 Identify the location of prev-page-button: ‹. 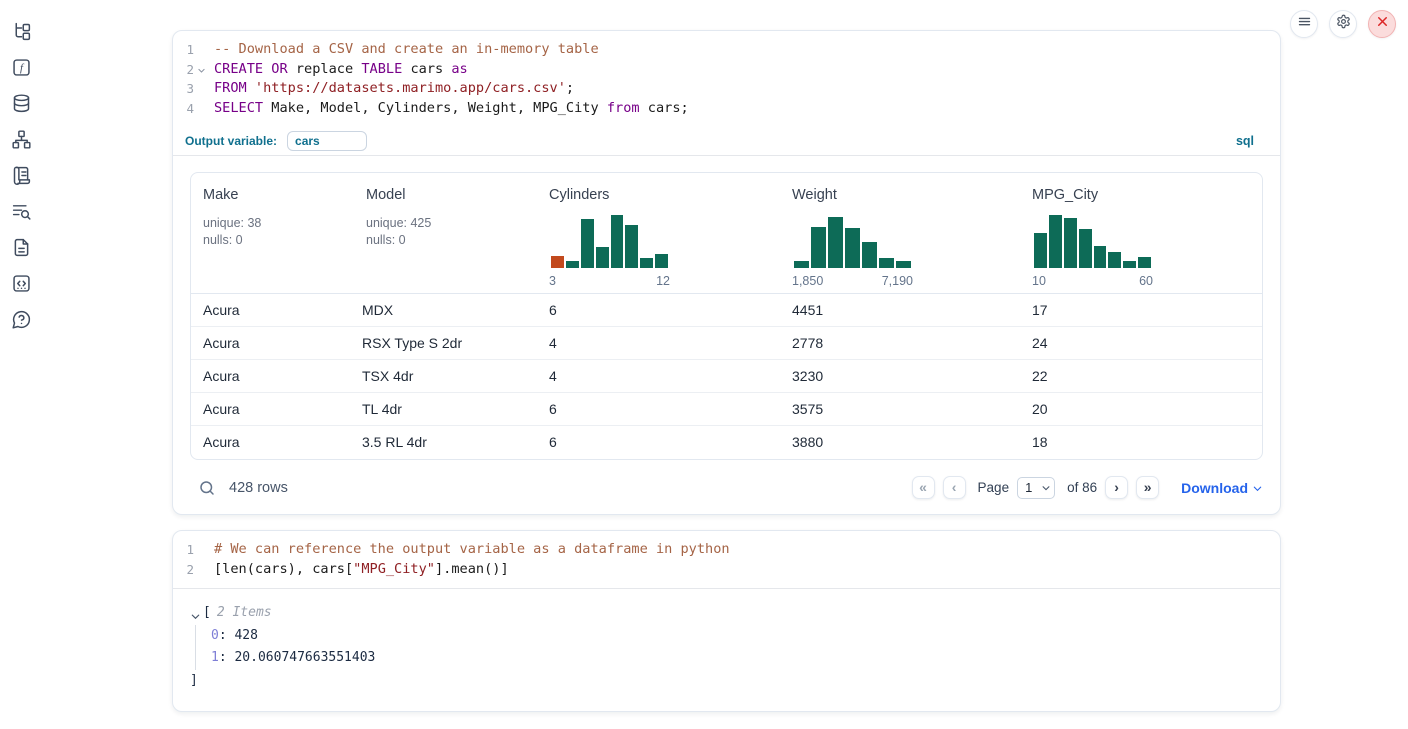
(954, 488).